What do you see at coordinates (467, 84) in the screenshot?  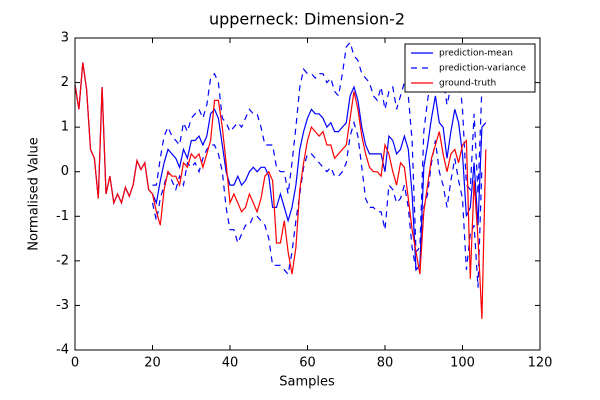 I see `legend-label: ground-truth` at bounding box center [467, 84].